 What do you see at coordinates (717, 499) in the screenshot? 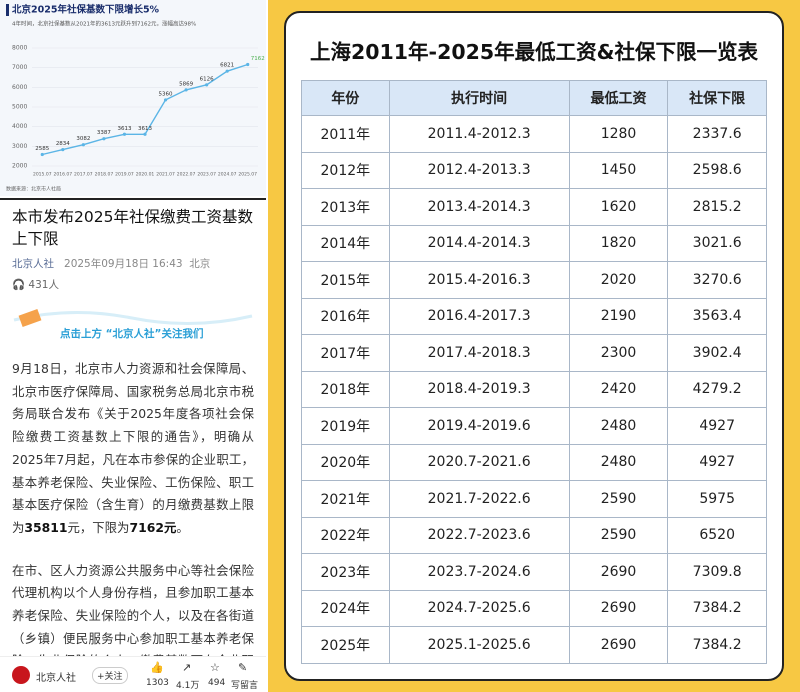
I see `table-cell: 5975` at bounding box center [717, 499].